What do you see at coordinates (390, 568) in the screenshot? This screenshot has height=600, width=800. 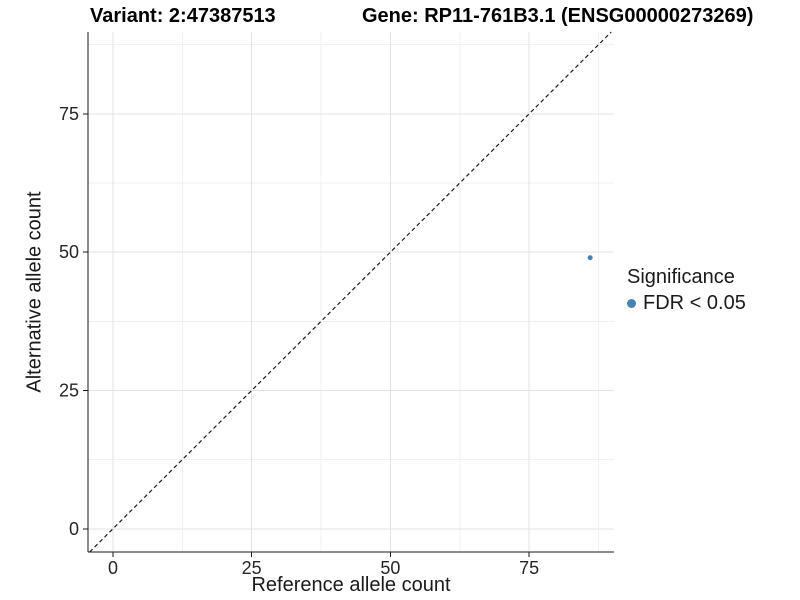 I see `x-tick-label: 50` at bounding box center [390, 568].